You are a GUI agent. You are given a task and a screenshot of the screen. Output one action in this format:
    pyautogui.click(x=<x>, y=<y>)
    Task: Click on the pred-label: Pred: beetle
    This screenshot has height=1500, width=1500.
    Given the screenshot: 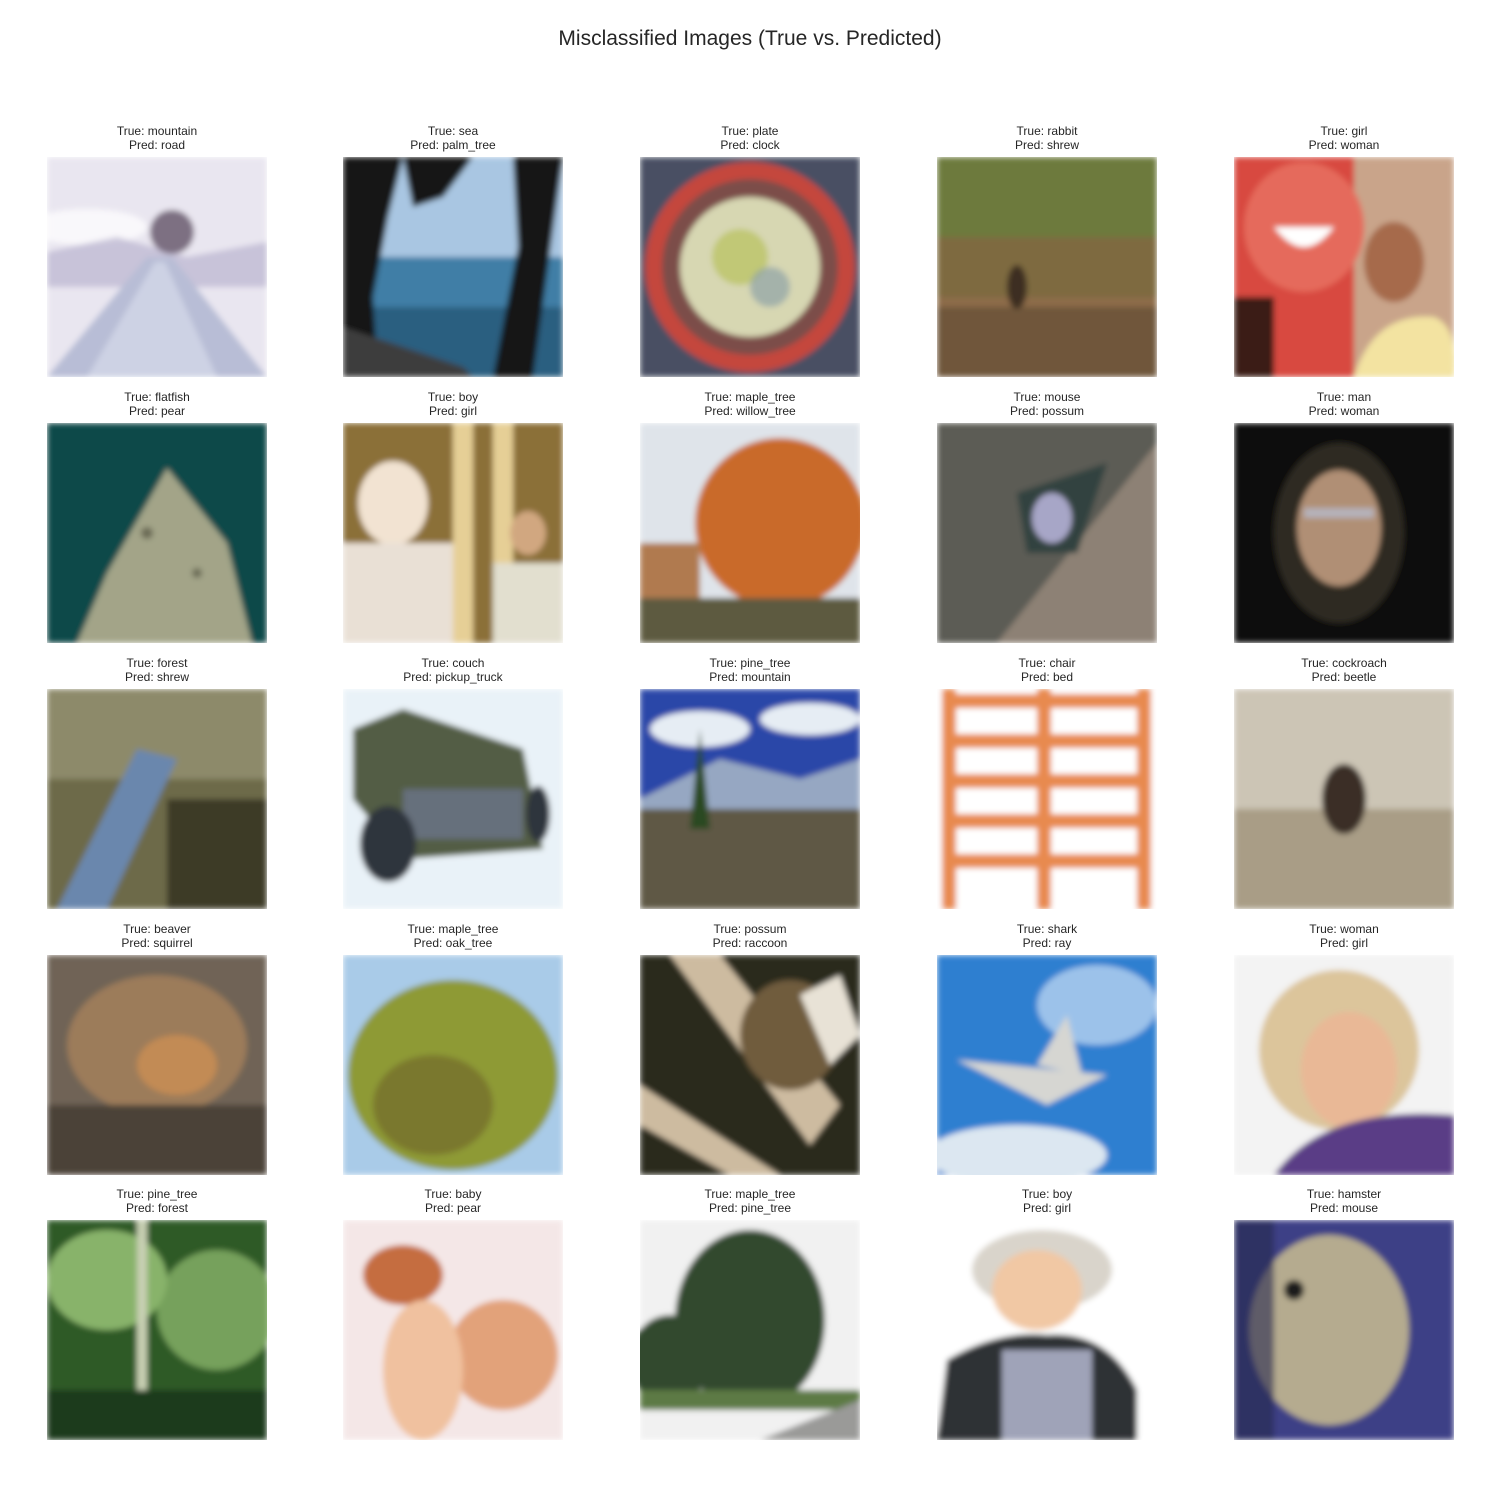 What is the action you would take?
    pyautogui.click(x=1344, y=677)
    